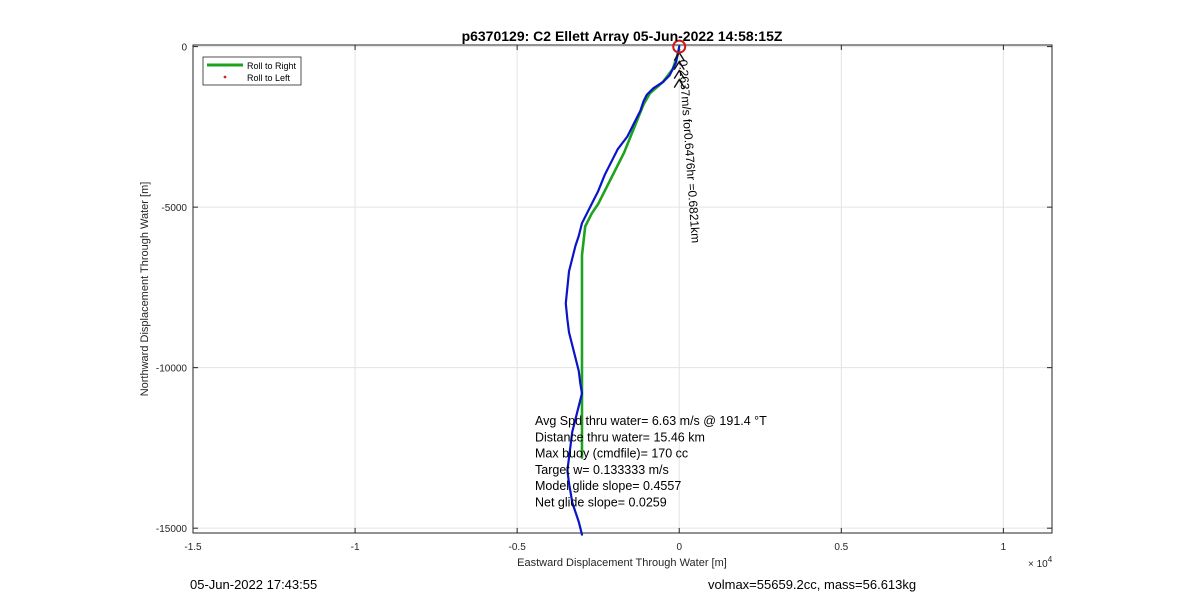 This screenshot has height=601, width=1200. I want to click on x-tick-label: -1.5, so click(193, 547).